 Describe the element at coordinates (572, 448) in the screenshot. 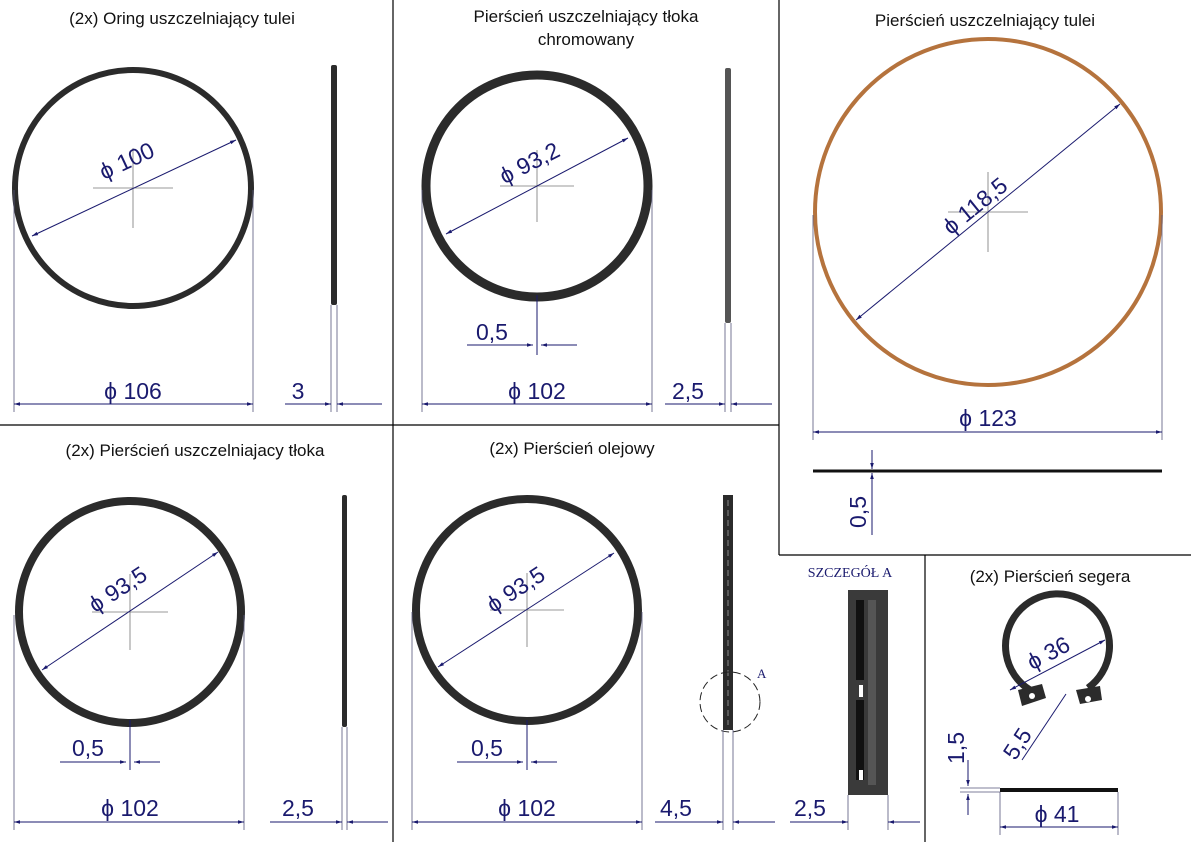

I see `title: (2x) Pierścień olejowy` at that location.